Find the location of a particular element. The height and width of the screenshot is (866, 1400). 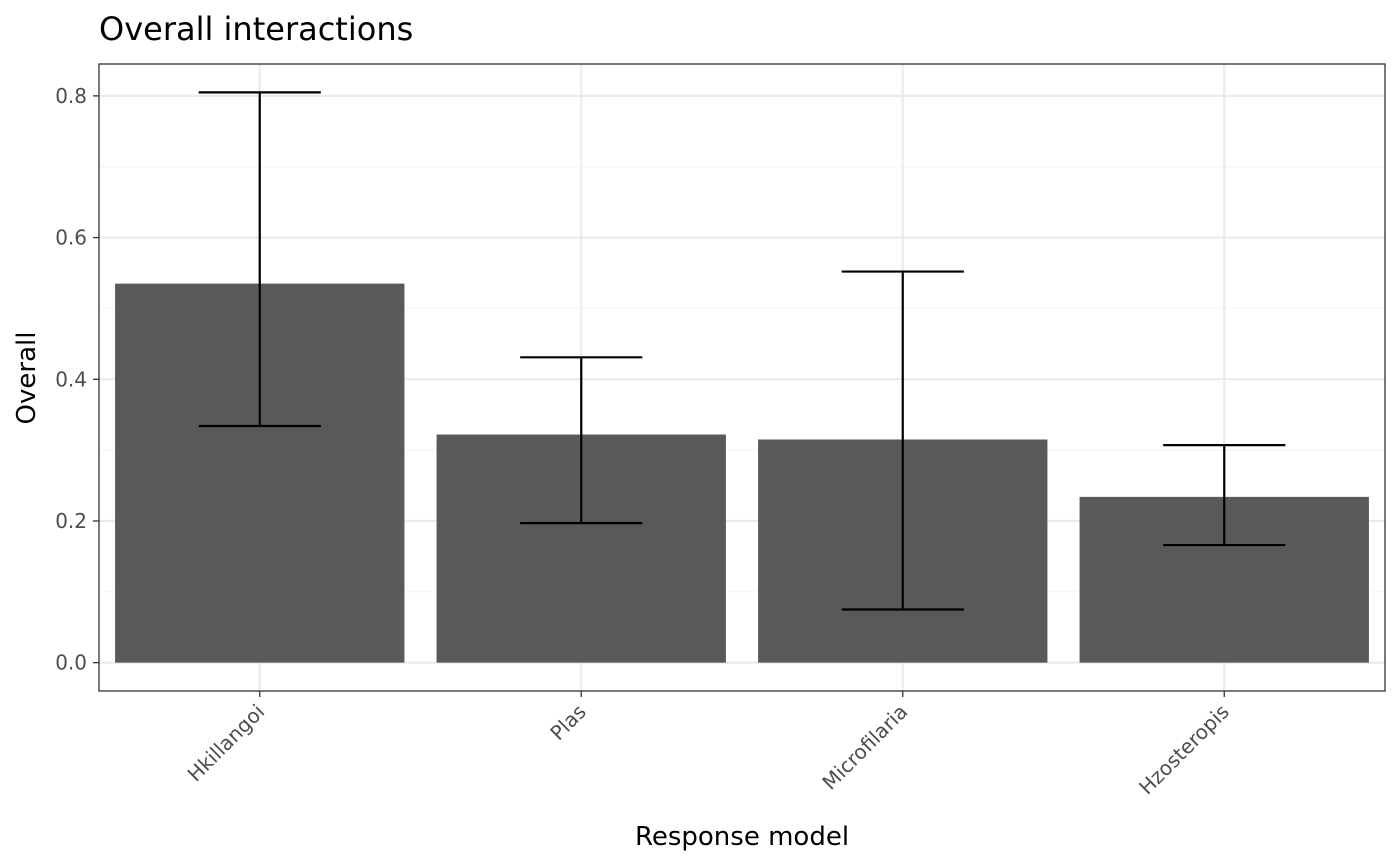

x-axis-title: Response model is located at coordinates (742, 837).